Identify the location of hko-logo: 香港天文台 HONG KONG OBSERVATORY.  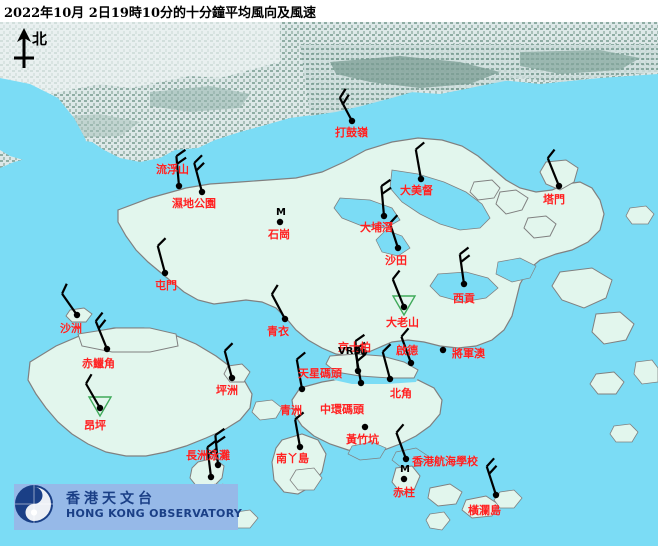
(128, 507).